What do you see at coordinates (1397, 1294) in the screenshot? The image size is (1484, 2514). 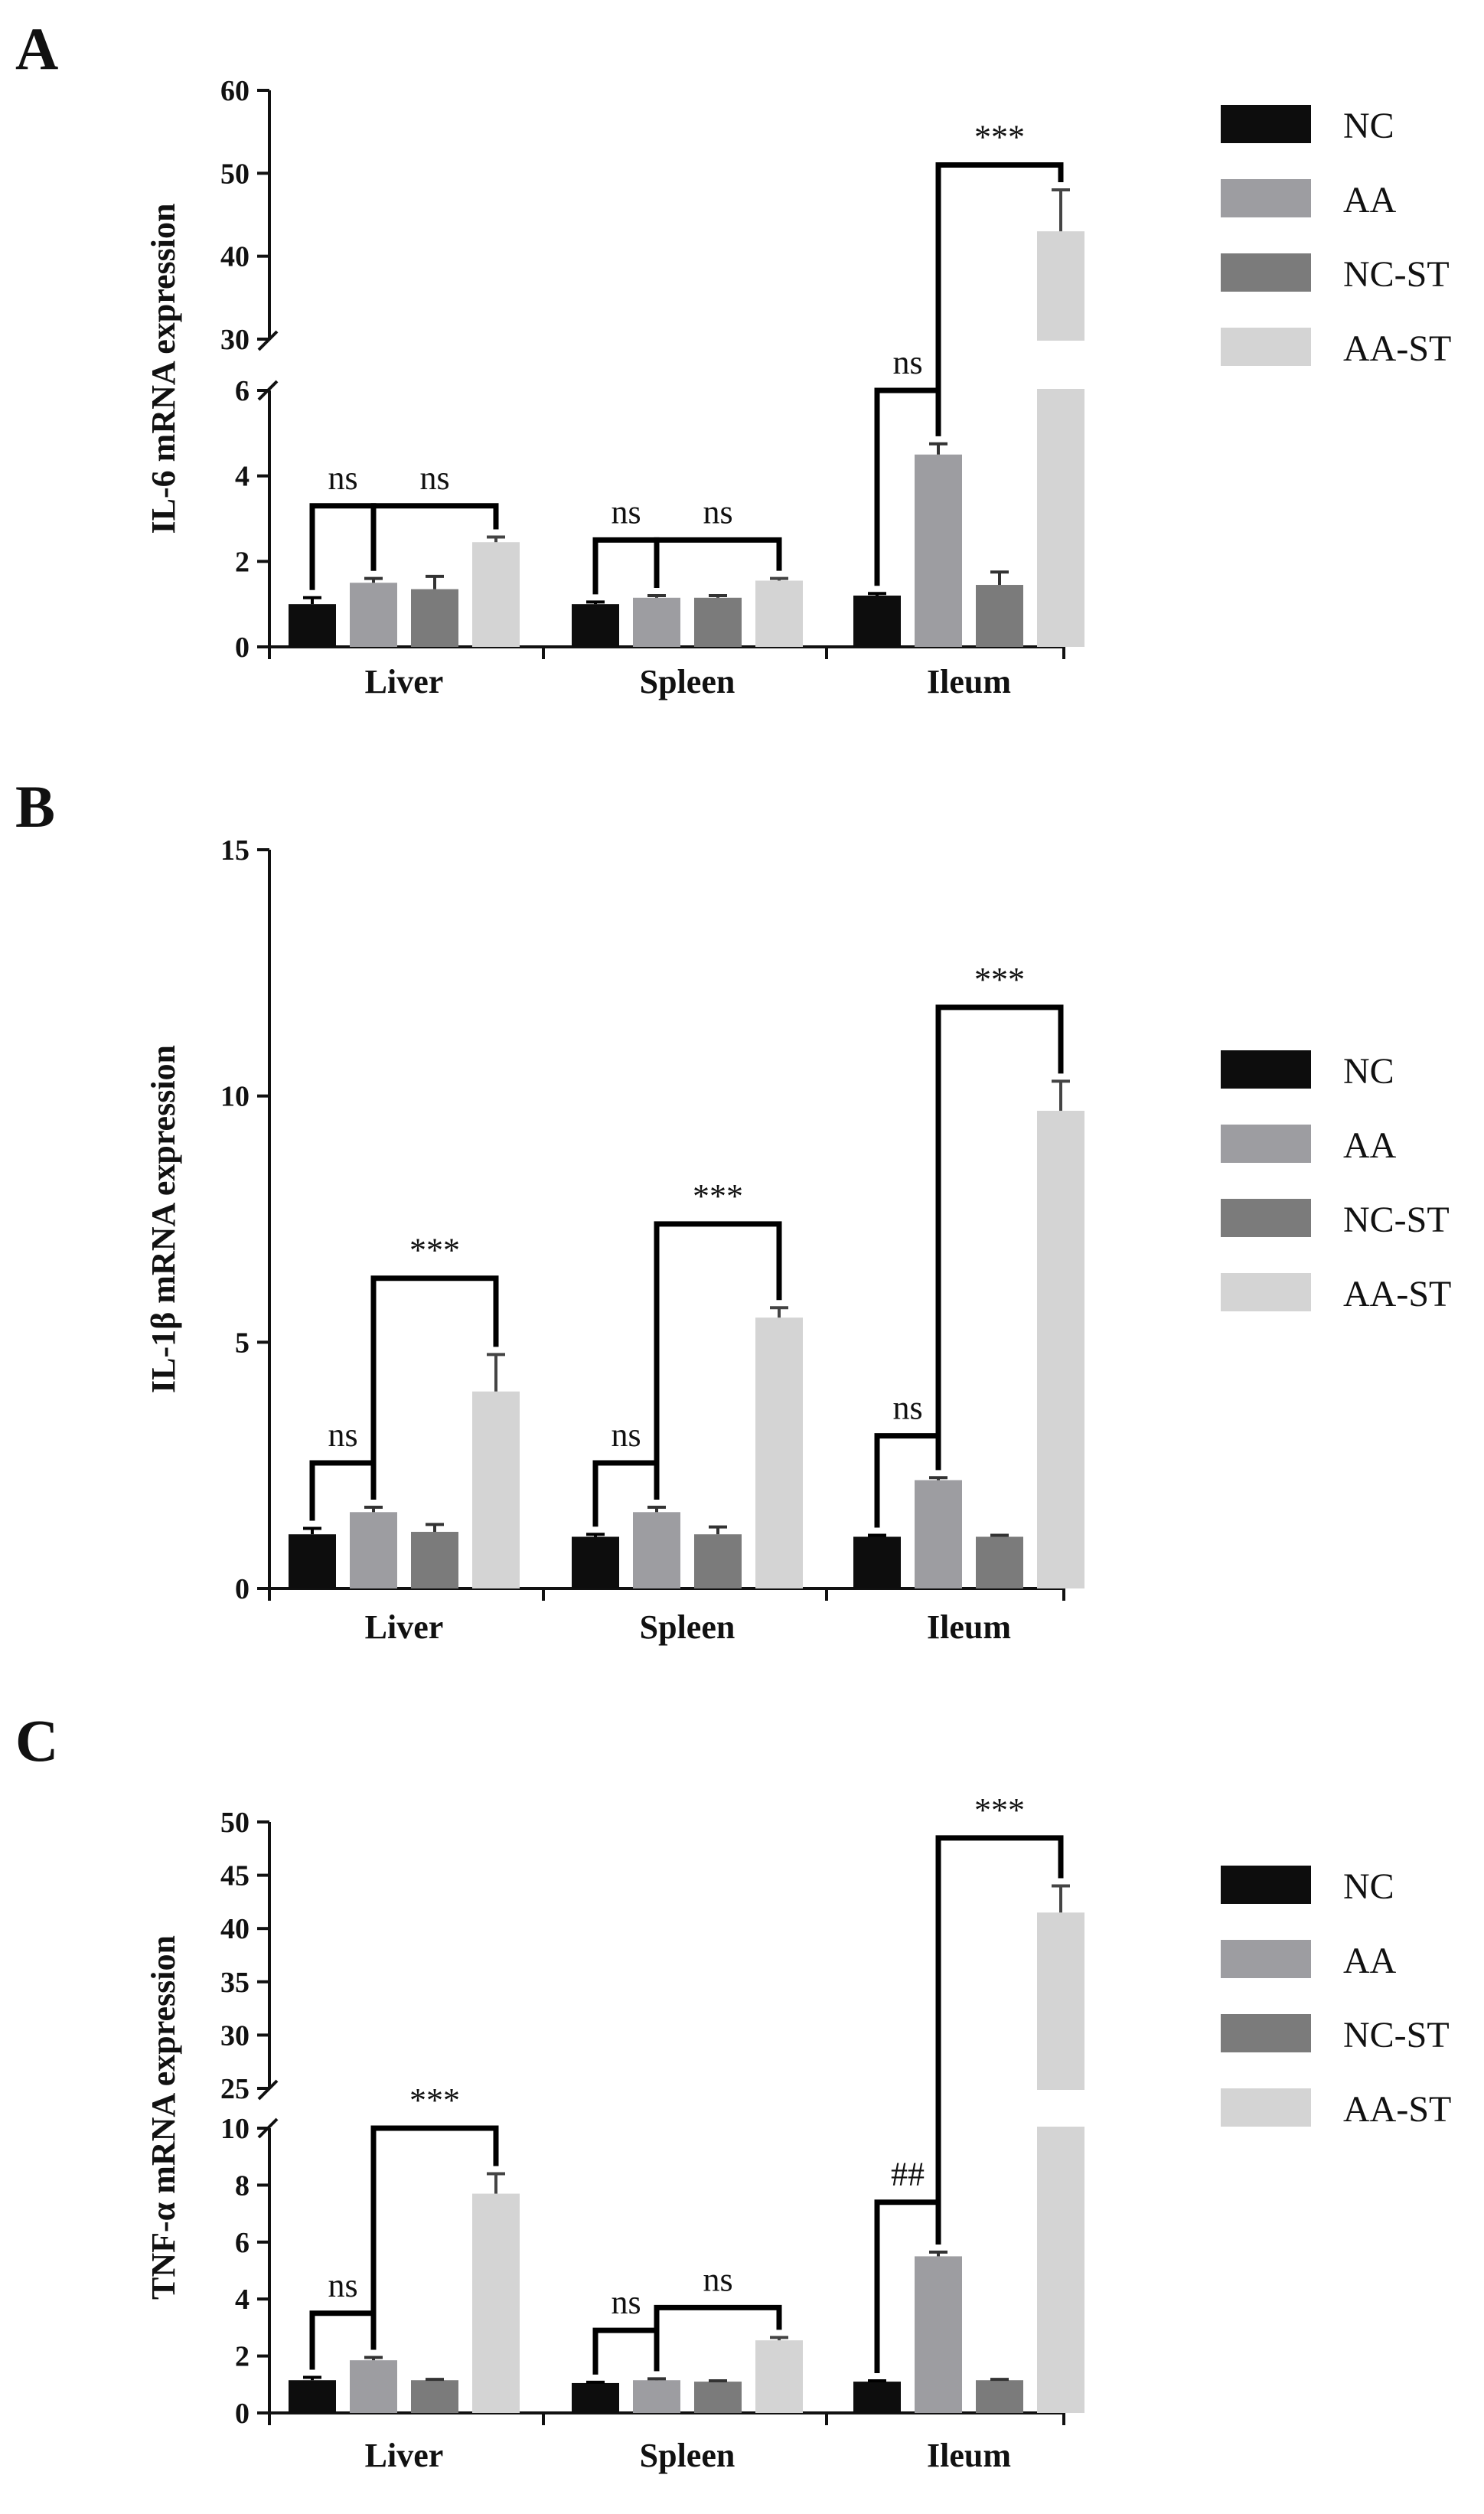 I see `legend-label: AA-ST` at bounding box center [1397, 1294].